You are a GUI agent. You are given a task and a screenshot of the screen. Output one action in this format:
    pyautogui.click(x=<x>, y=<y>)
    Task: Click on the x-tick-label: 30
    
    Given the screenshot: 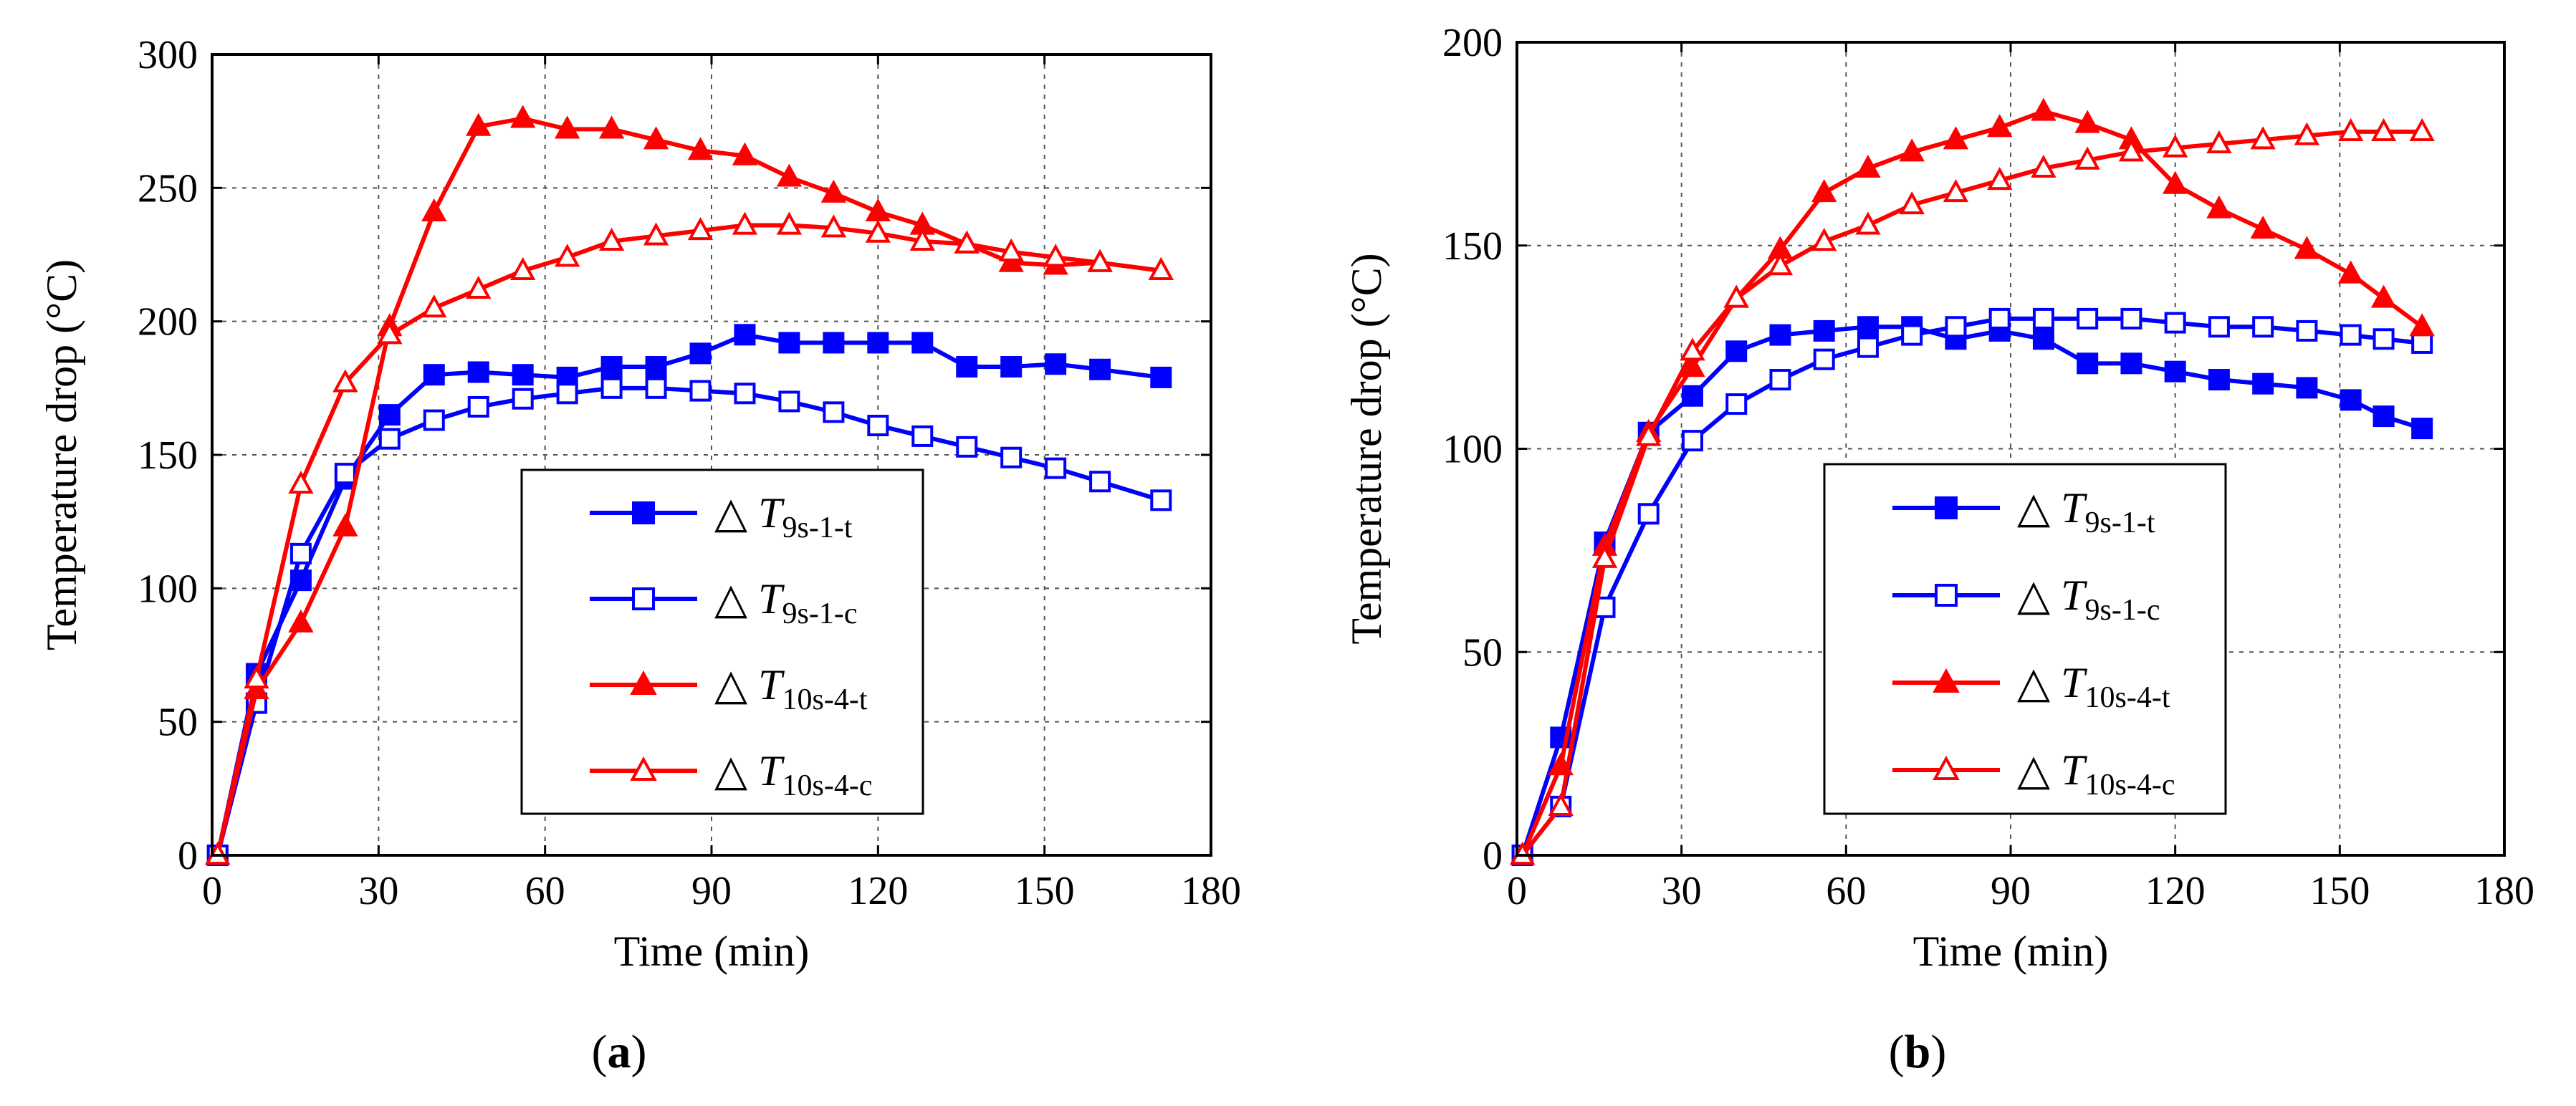 What is the action you would take?
    pyautogui.click(x=1682, y=891)
    